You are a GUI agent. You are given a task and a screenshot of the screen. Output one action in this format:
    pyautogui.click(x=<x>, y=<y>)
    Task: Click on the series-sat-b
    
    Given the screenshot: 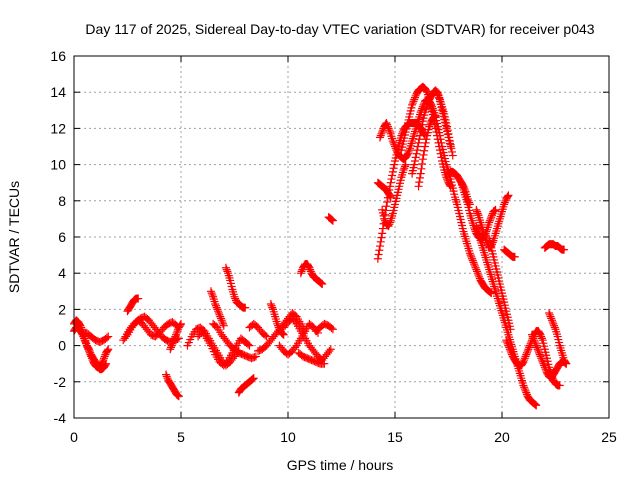 What is the action you would take?
    pyautogui.click(x=90, y=348)
    